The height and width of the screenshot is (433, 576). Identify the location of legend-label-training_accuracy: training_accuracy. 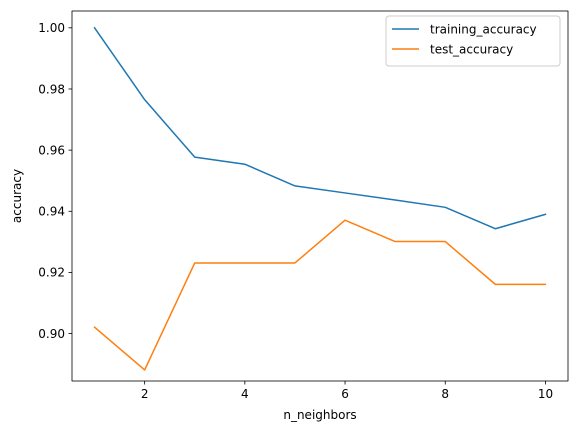
(483, 29).